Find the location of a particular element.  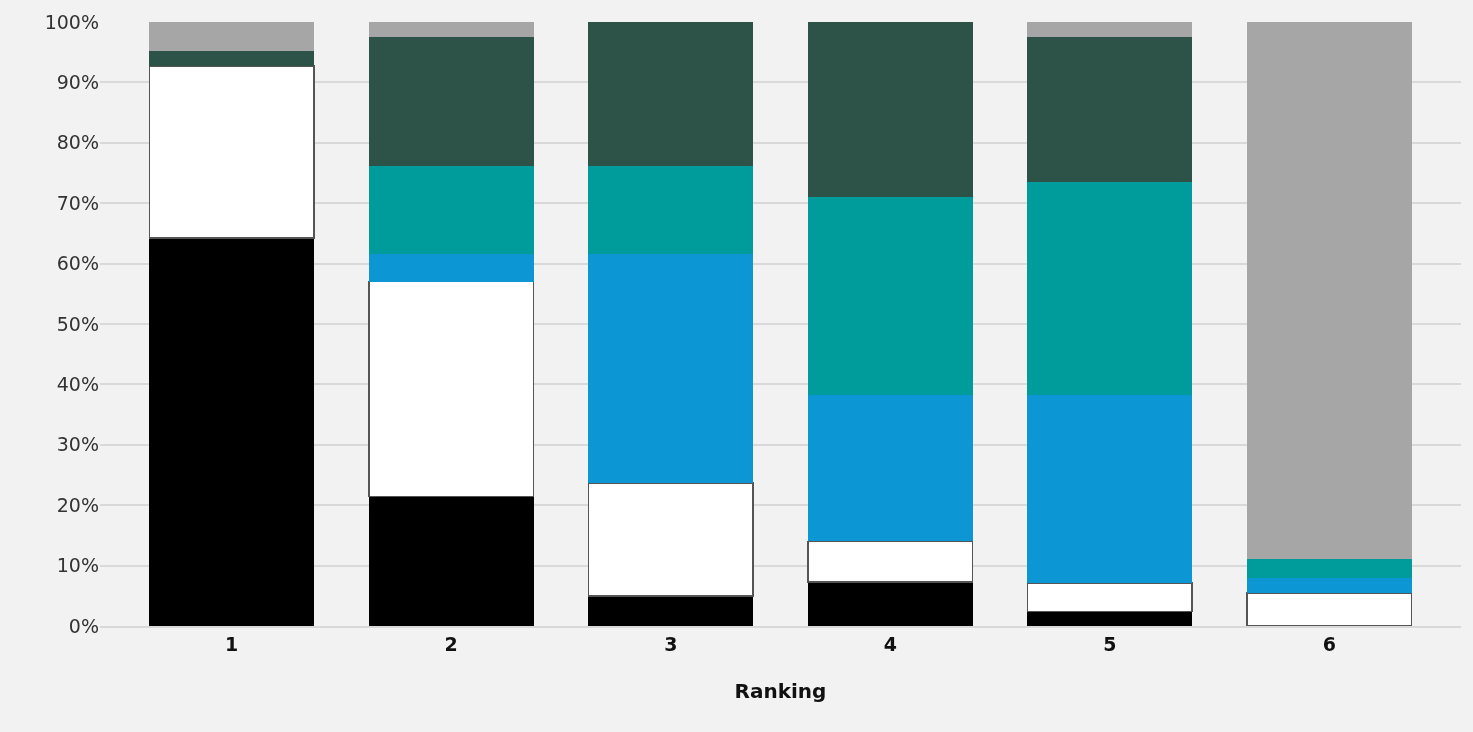

x-tick-label: 2 is located at coordinates (451, 643).